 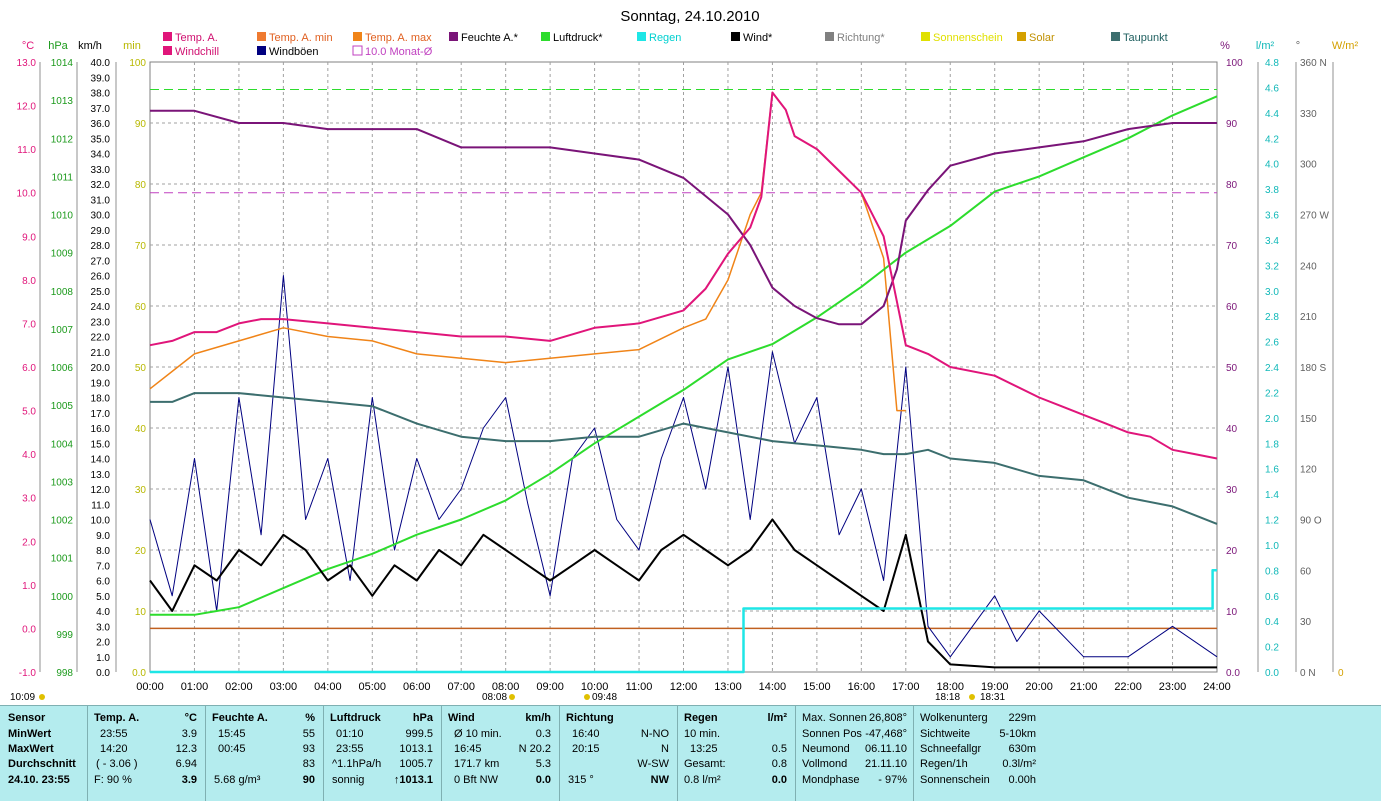 What do you see at coordinates (861, 38) in the screenshot?
I see `legend-label: Richtung*` at bounding box center [861, 38].